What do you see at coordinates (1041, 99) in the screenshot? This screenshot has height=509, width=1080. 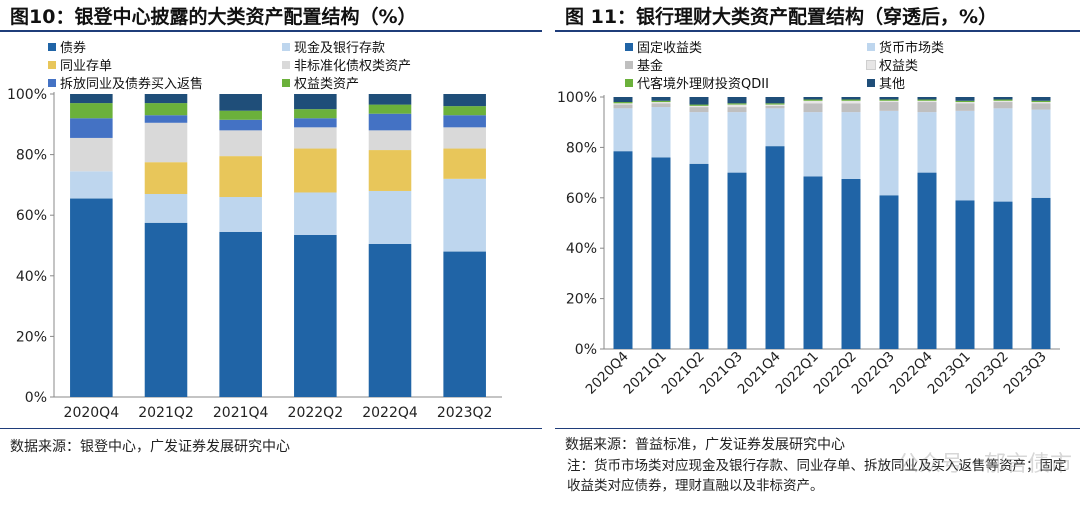 I see `right-bar-segment-s5-2023Q3` at bounding box center [1041, 99].